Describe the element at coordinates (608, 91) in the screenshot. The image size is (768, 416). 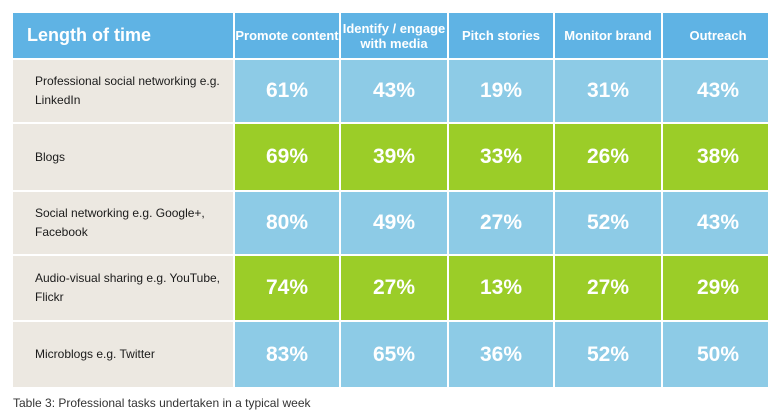
I see `table-cell: 31%` at that location.